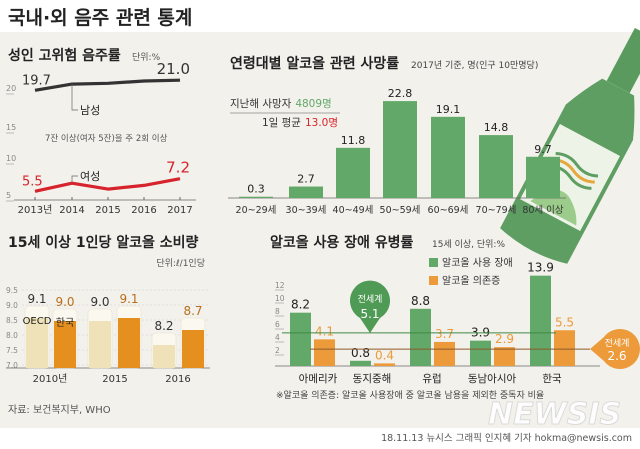 This screenshot has height=449, width=640. Describe the element at coordinates (324, 331) in the screenshot. I see `bar-value-label: 4.1` at that location.